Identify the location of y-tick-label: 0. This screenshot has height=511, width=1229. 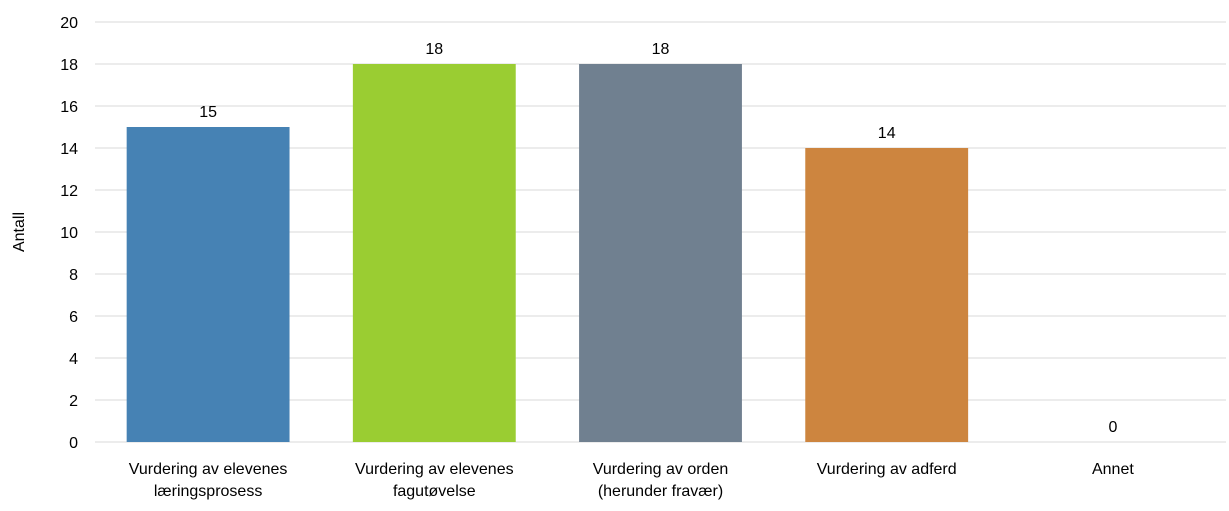
(73, 443).